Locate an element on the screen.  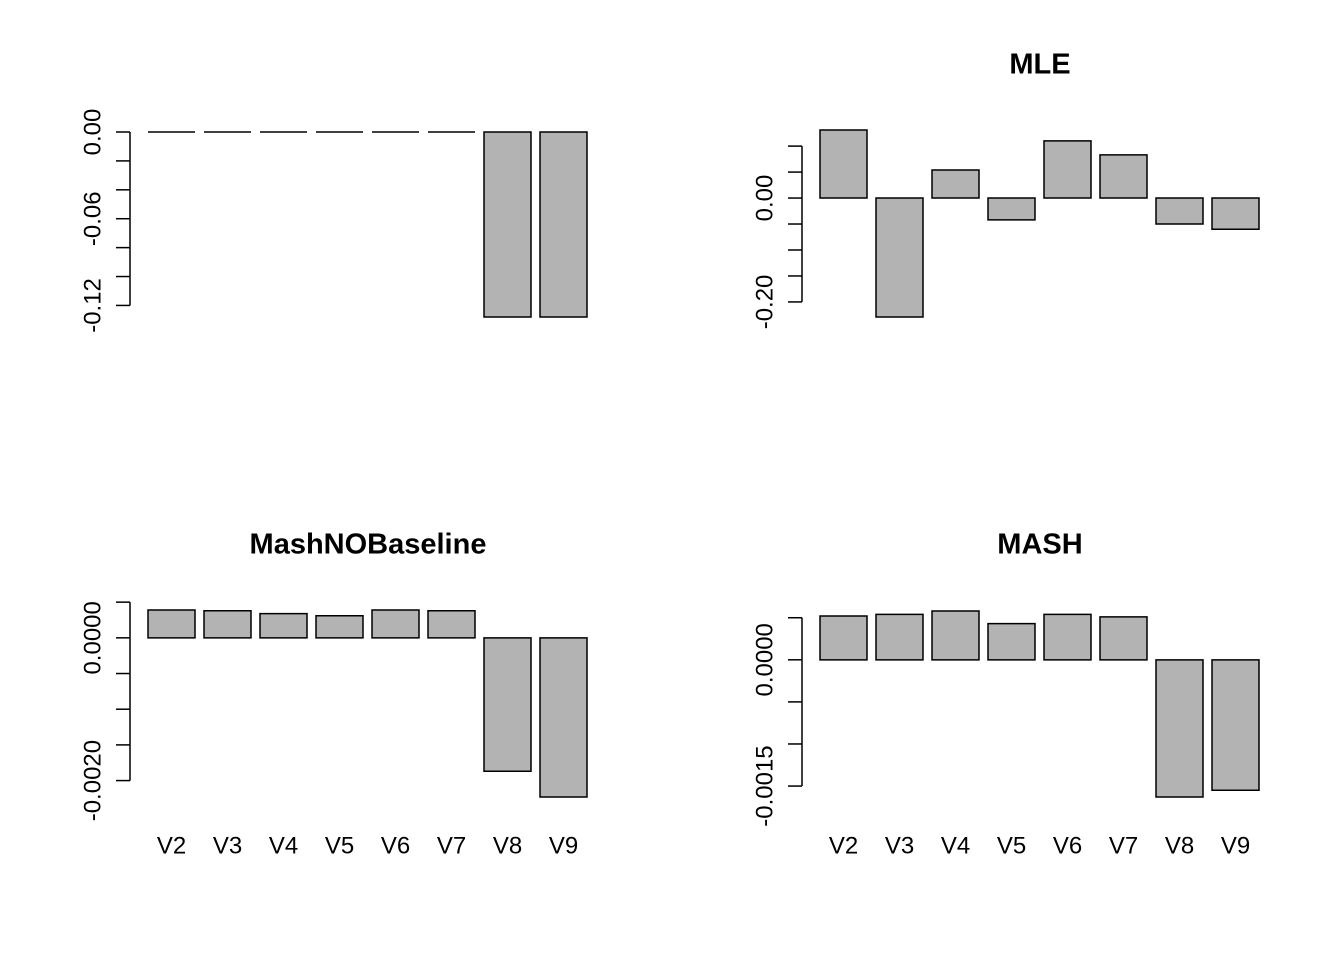
y-tick-label: -0.12 is located at coordinates (92, 305).